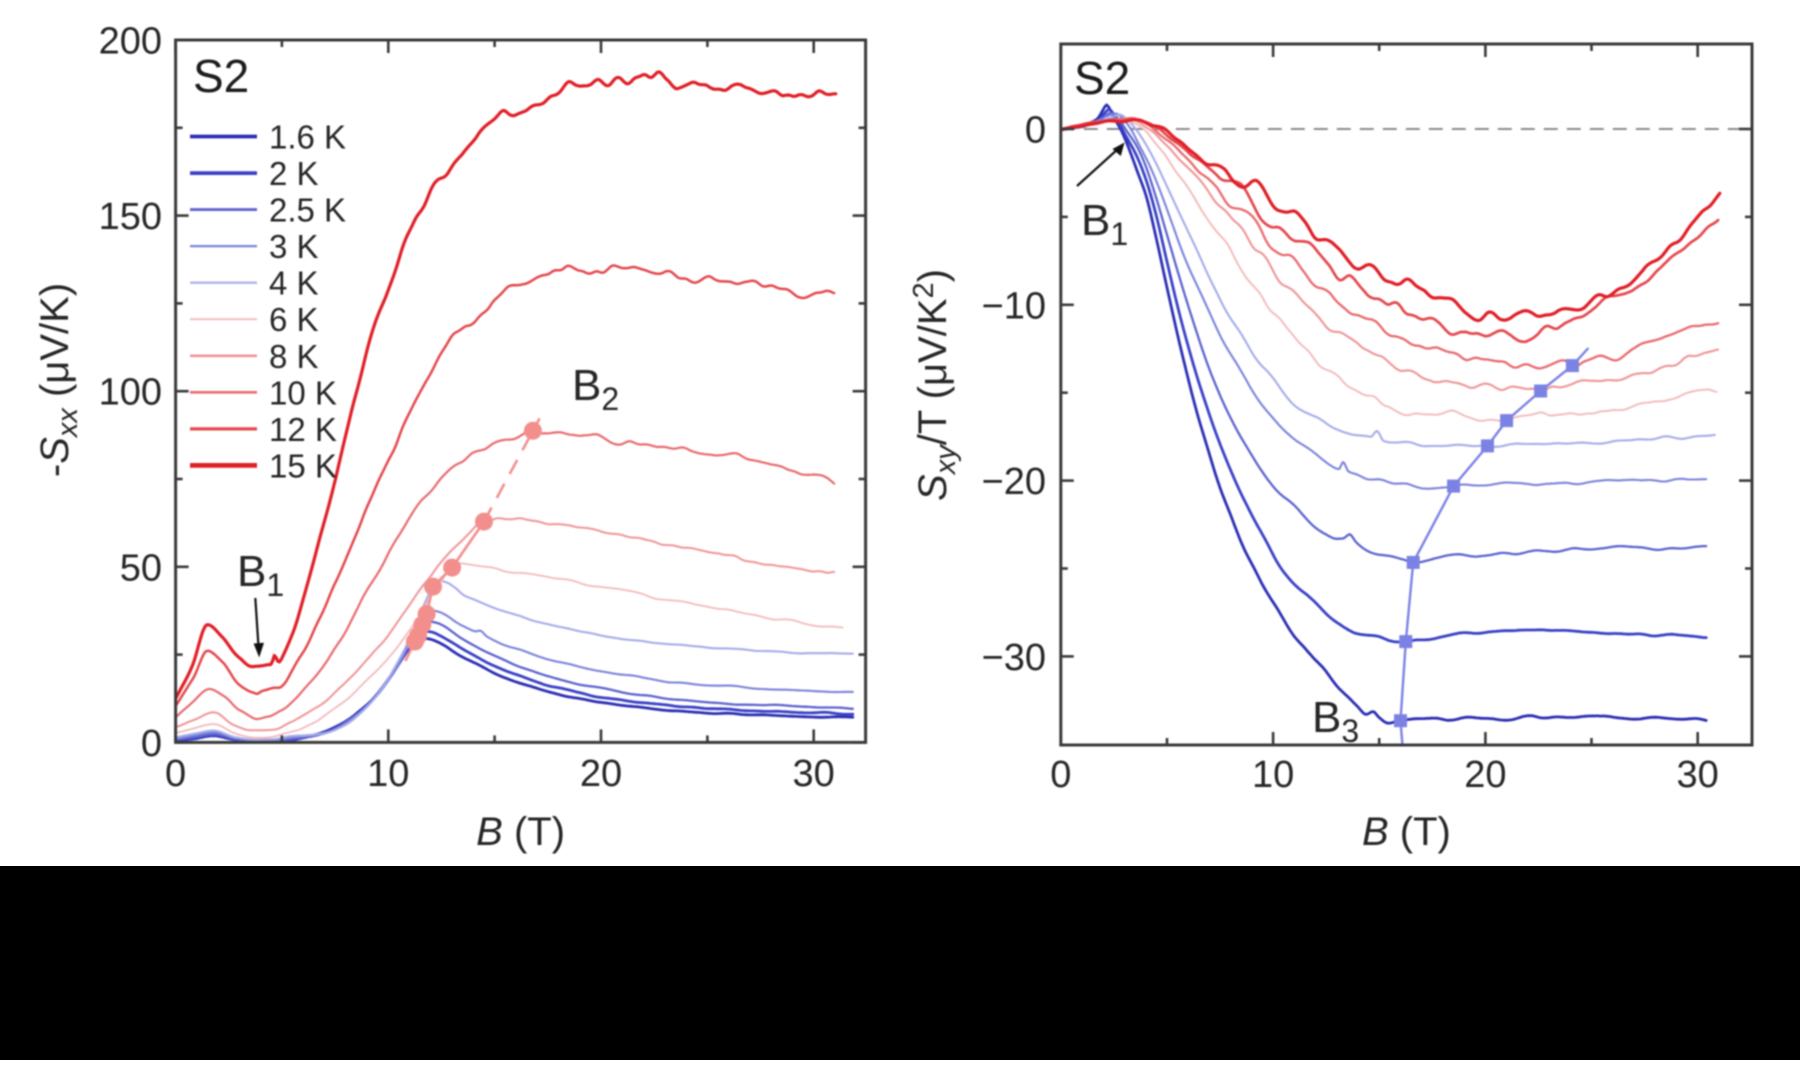 The height and width of the screenshot is (1065, 1800). Describe the element at coordinates (1014, 658) in the screenshot. I see `svg-text: −30` at that location.